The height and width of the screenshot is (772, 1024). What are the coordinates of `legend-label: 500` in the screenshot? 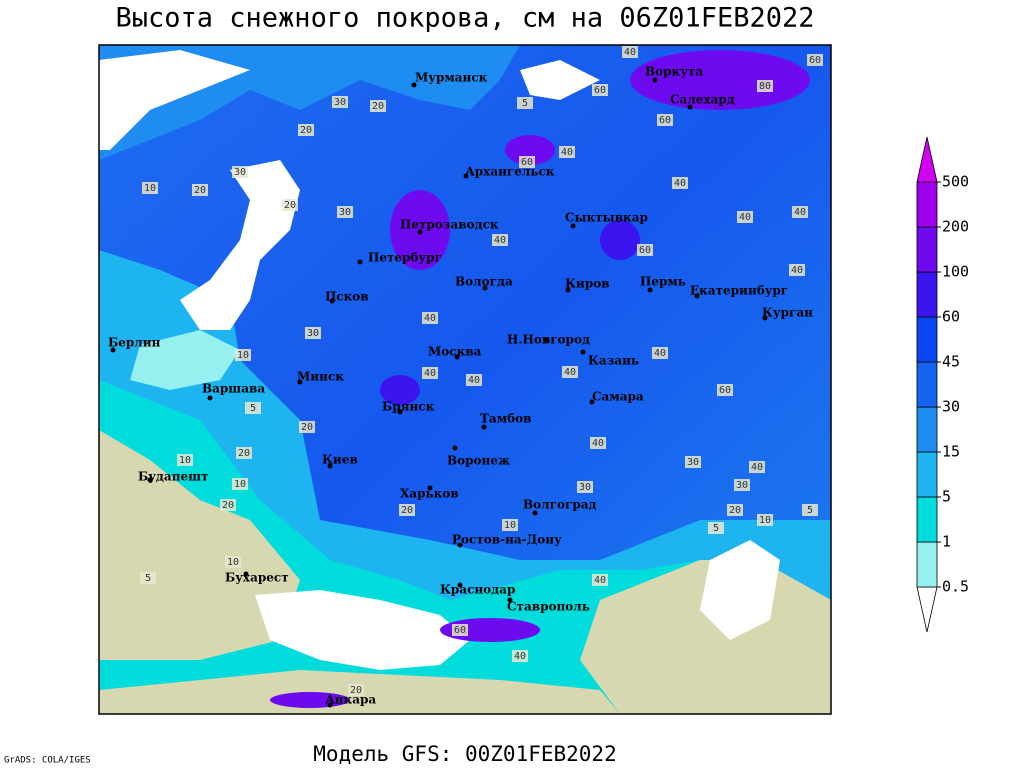 It's located at (955, 182).